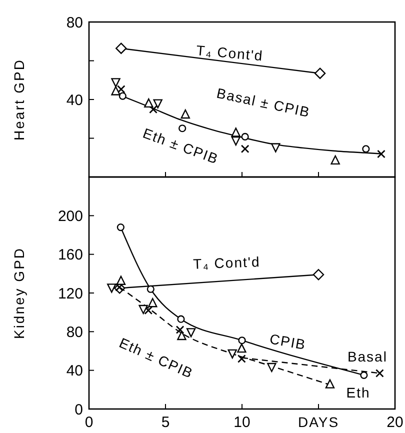 This screenshot has height=433, width=405. What do you see at coordinates (70, 293) in the screenshot?
I see `y-tick-label: 120` at bounding box center [70, 293].